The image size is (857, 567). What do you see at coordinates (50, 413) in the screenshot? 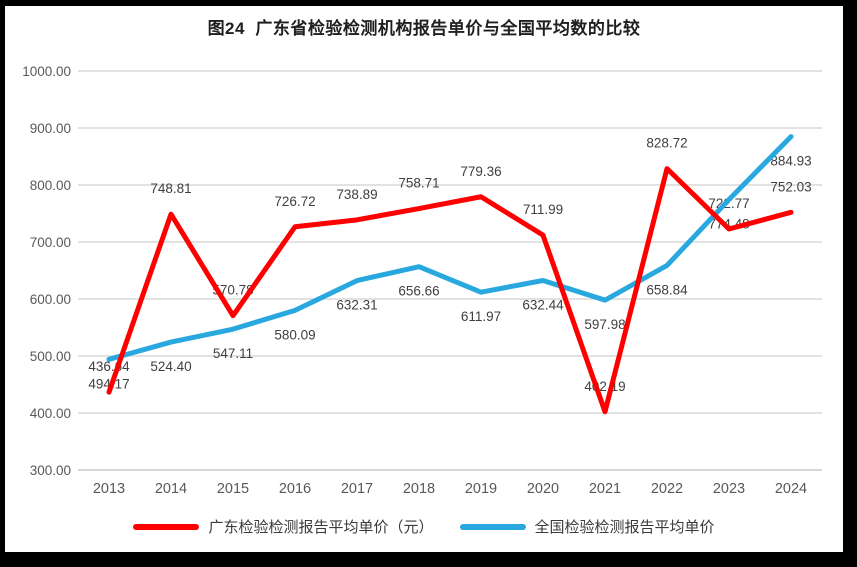
I see `y-tick-label: 400.00` at bounding box center [50, 413].